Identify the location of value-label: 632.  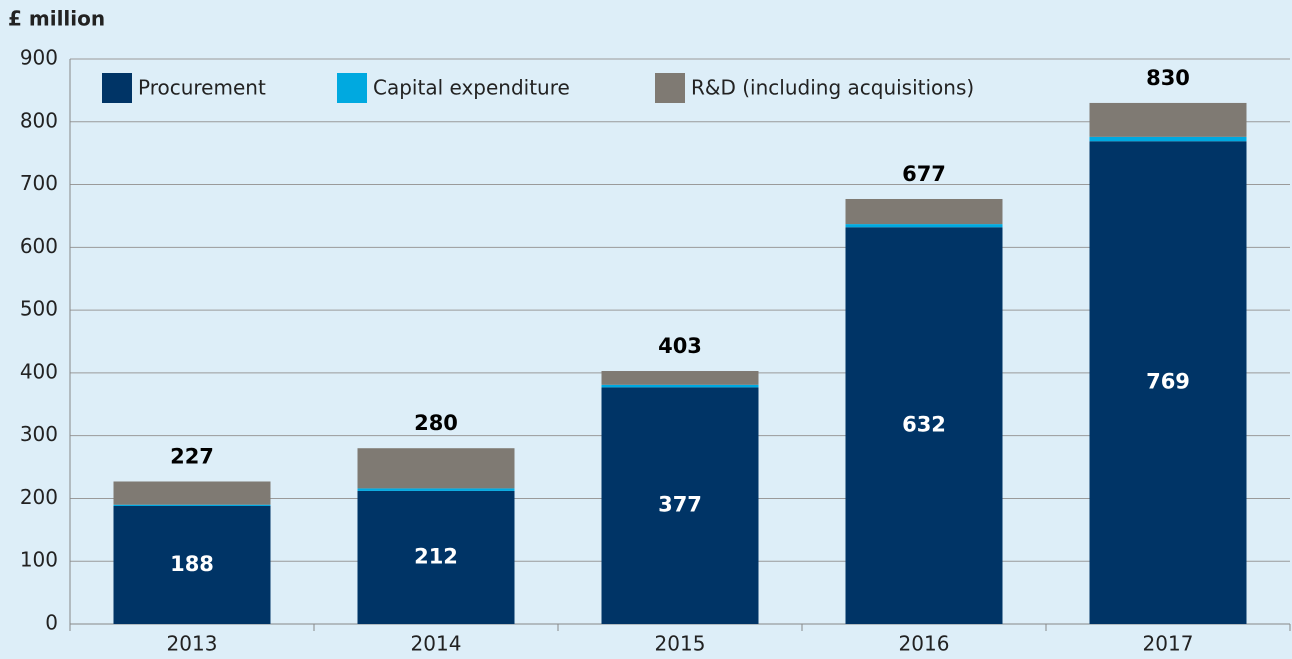
(924, 425).